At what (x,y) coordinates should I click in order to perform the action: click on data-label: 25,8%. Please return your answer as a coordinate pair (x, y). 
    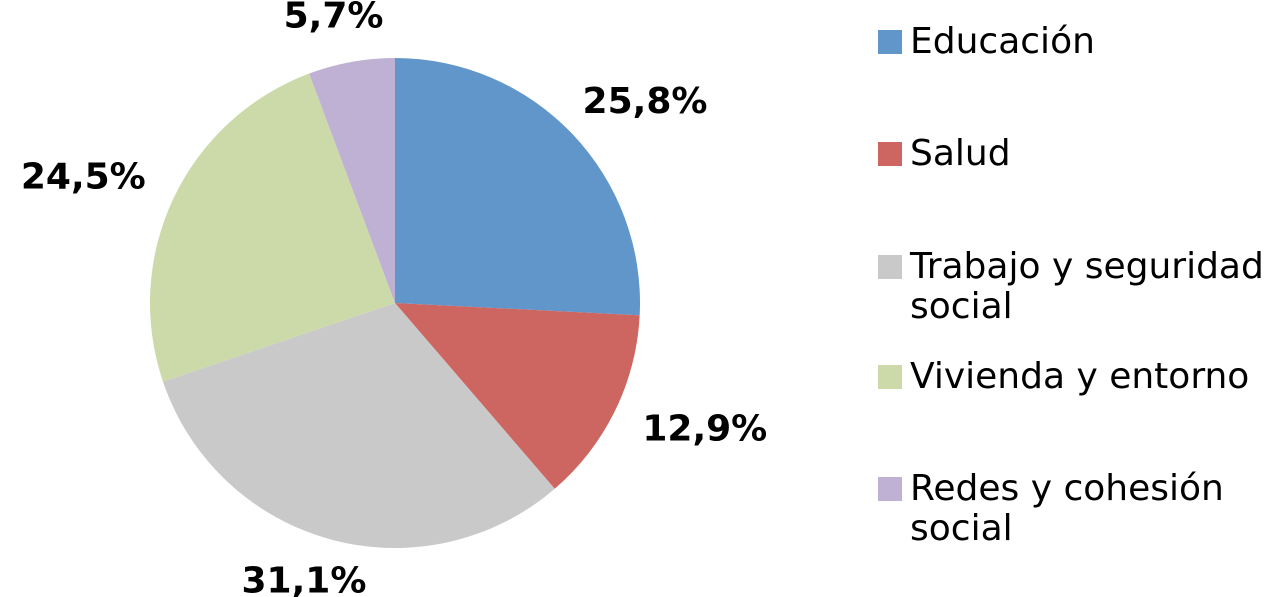
    Looking at the image, I should click on (645, 101).